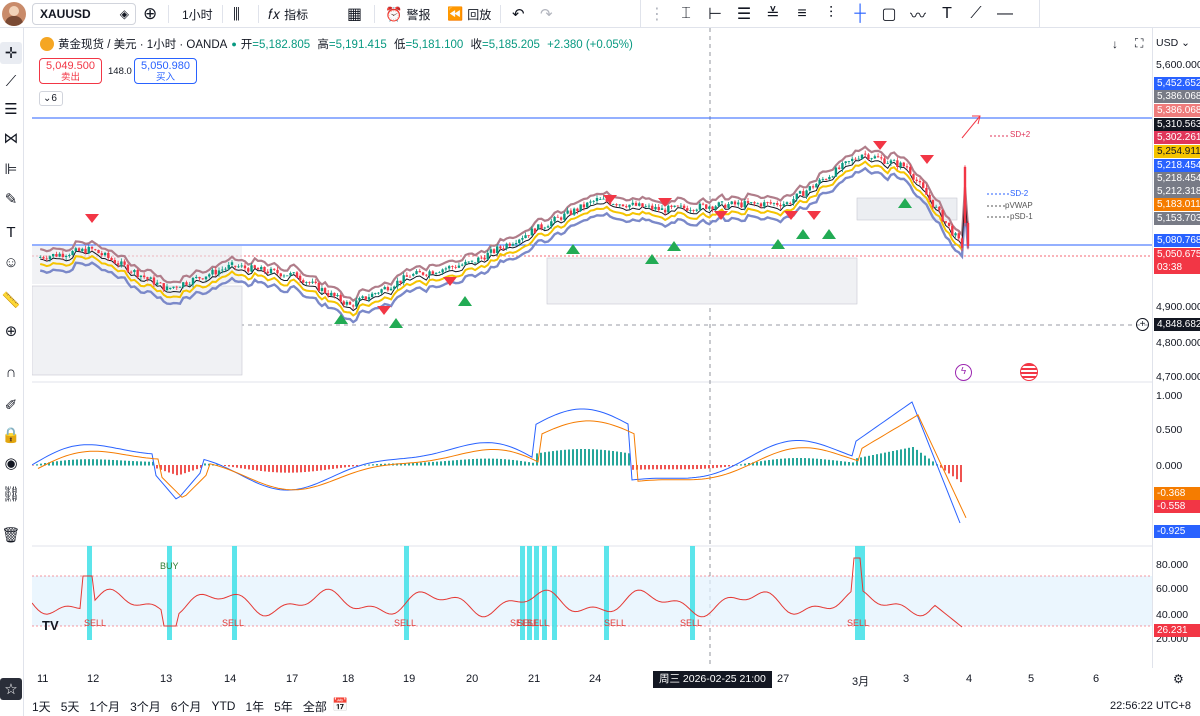 The image size is (1200, 716). I want to click on parallel-channel-tool-icon: ☰, so click(744, 14).